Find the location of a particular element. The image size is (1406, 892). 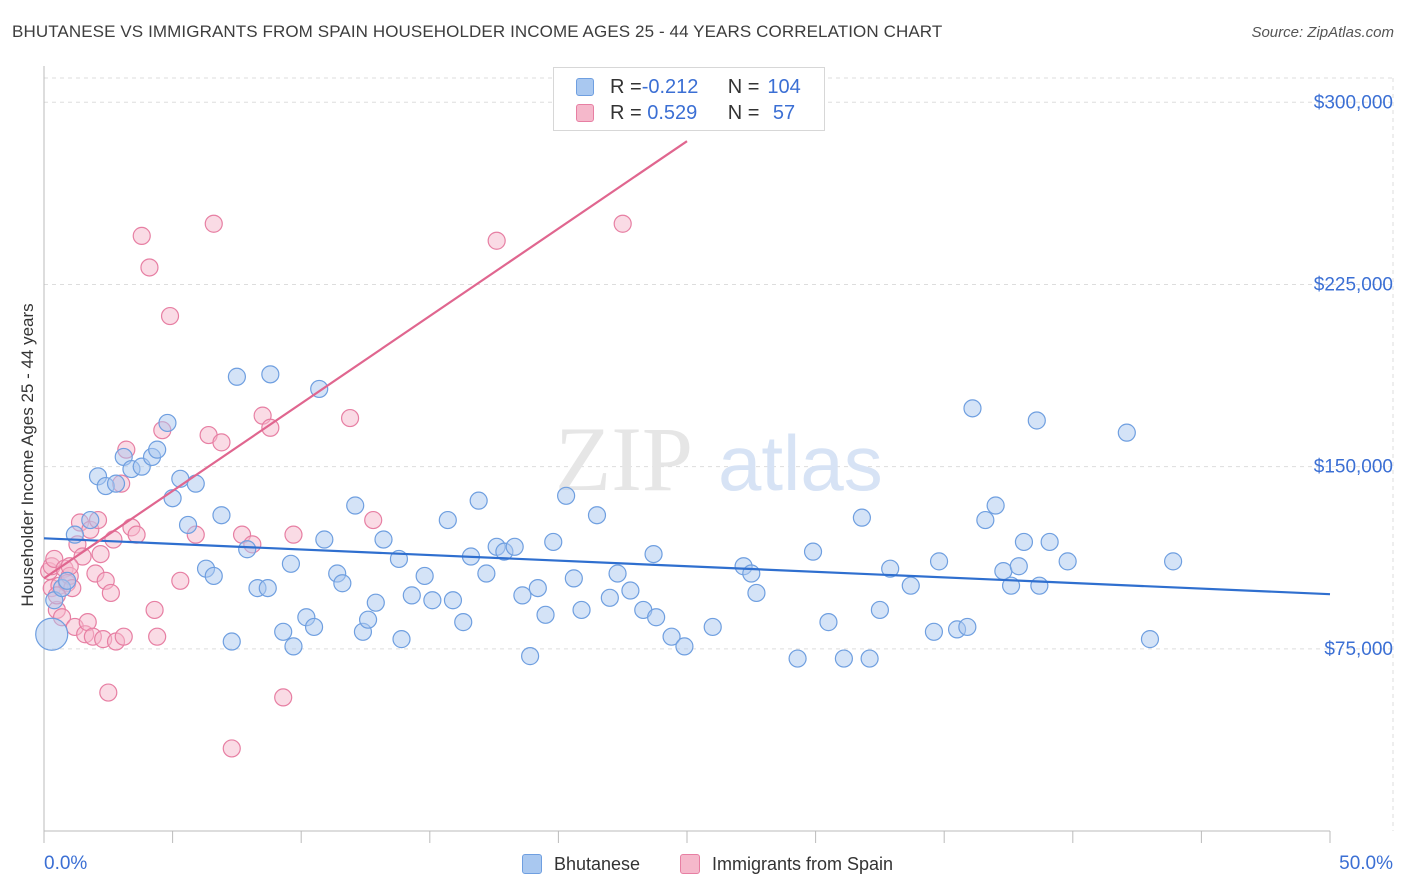

r-value: -0.212 is located at coordinates (670, 86).